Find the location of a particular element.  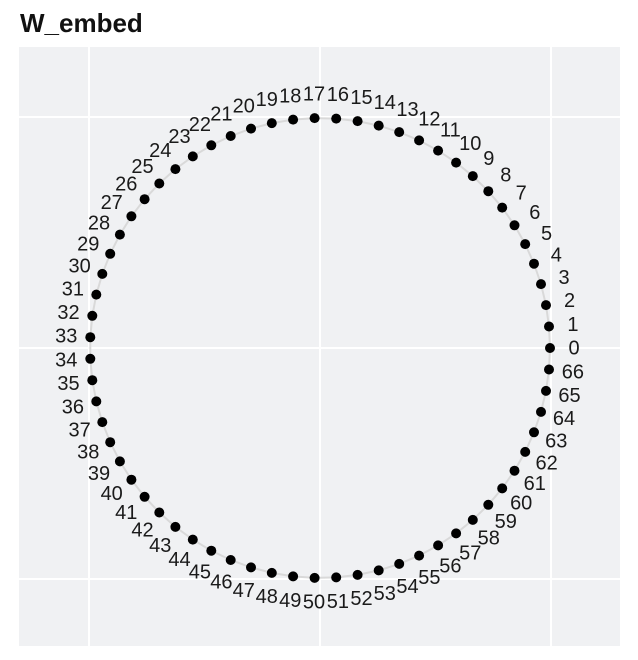

node-label: 42 is located at coordinates (142, 530).